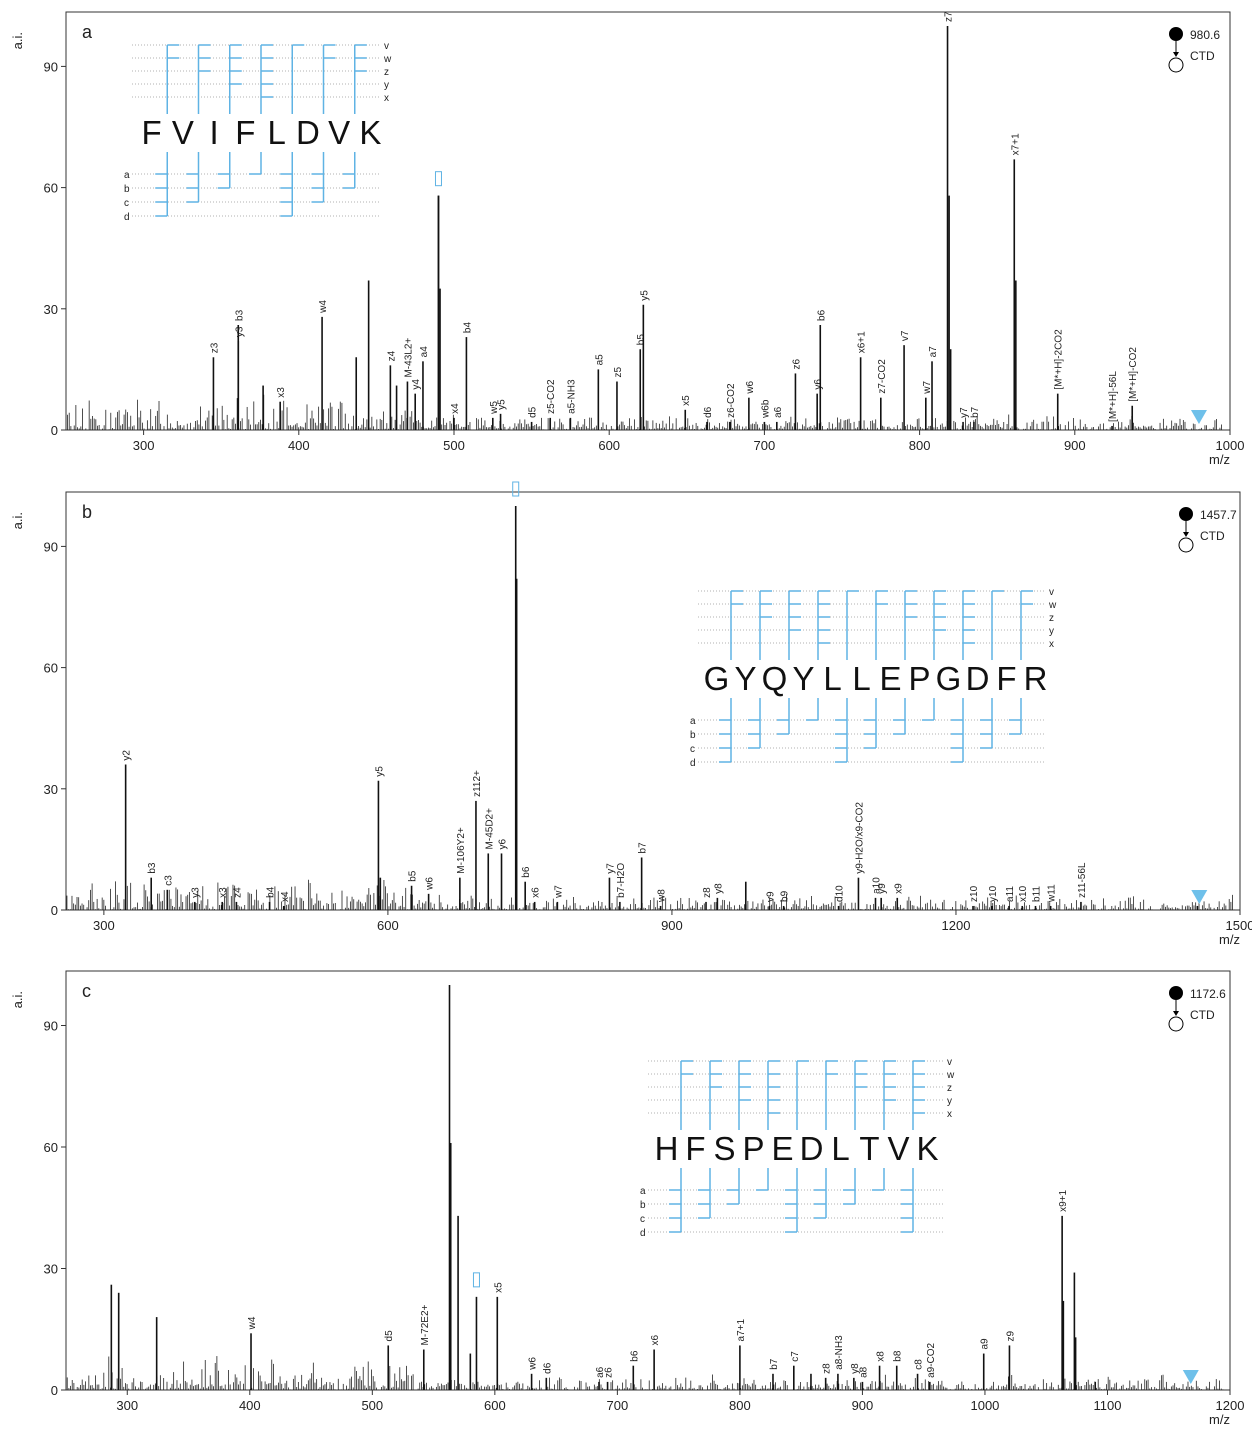  What do you see at coordinates (51, 546) in the screenshot?
I see `y-tick-label: 90` at bounding box center [51, 546].